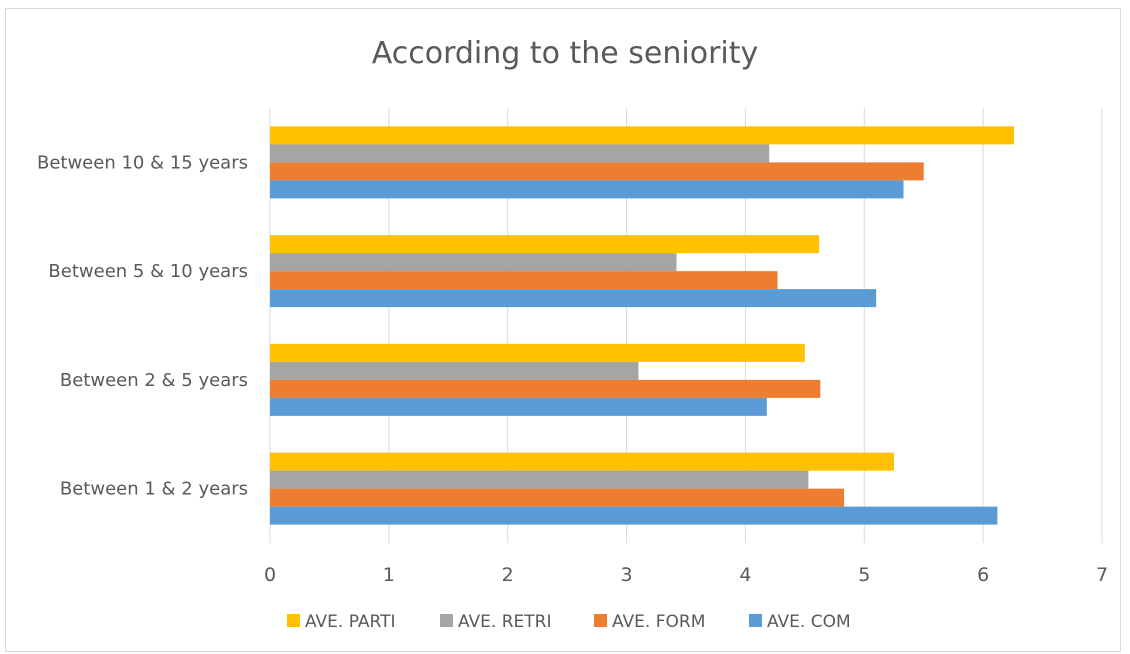 The image size is (1130, 654). I want to click on x-tick-label: 5, so click(864, 575).